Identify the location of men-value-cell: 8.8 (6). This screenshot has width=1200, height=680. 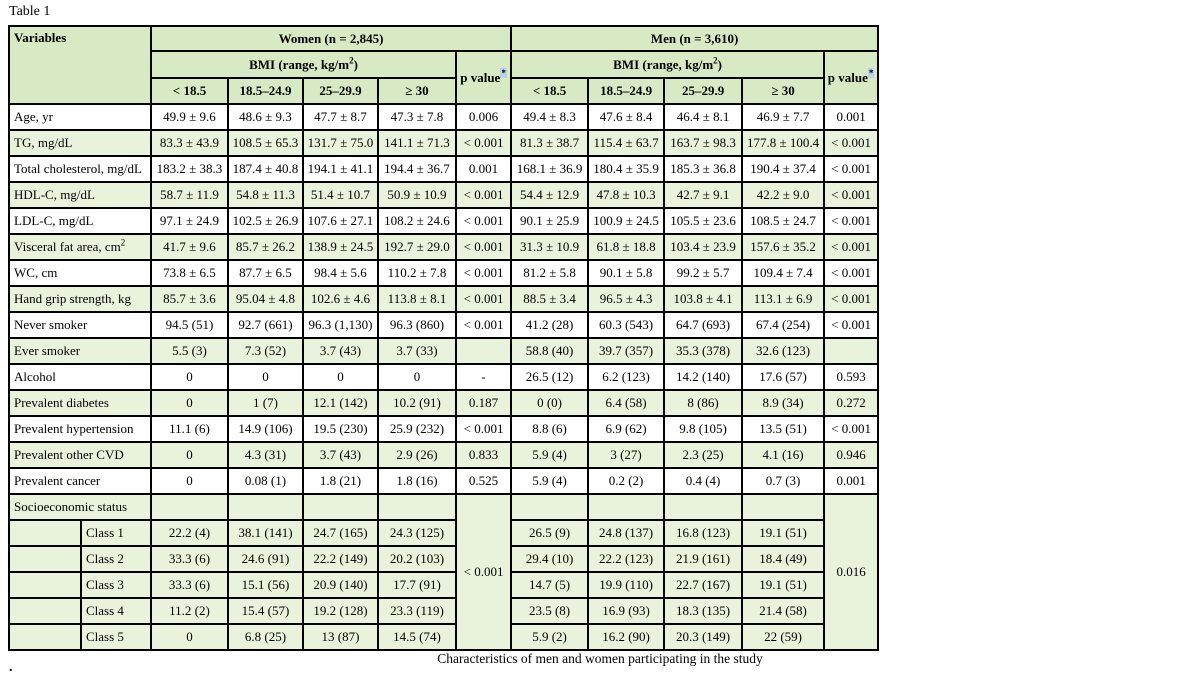
(550, 429).